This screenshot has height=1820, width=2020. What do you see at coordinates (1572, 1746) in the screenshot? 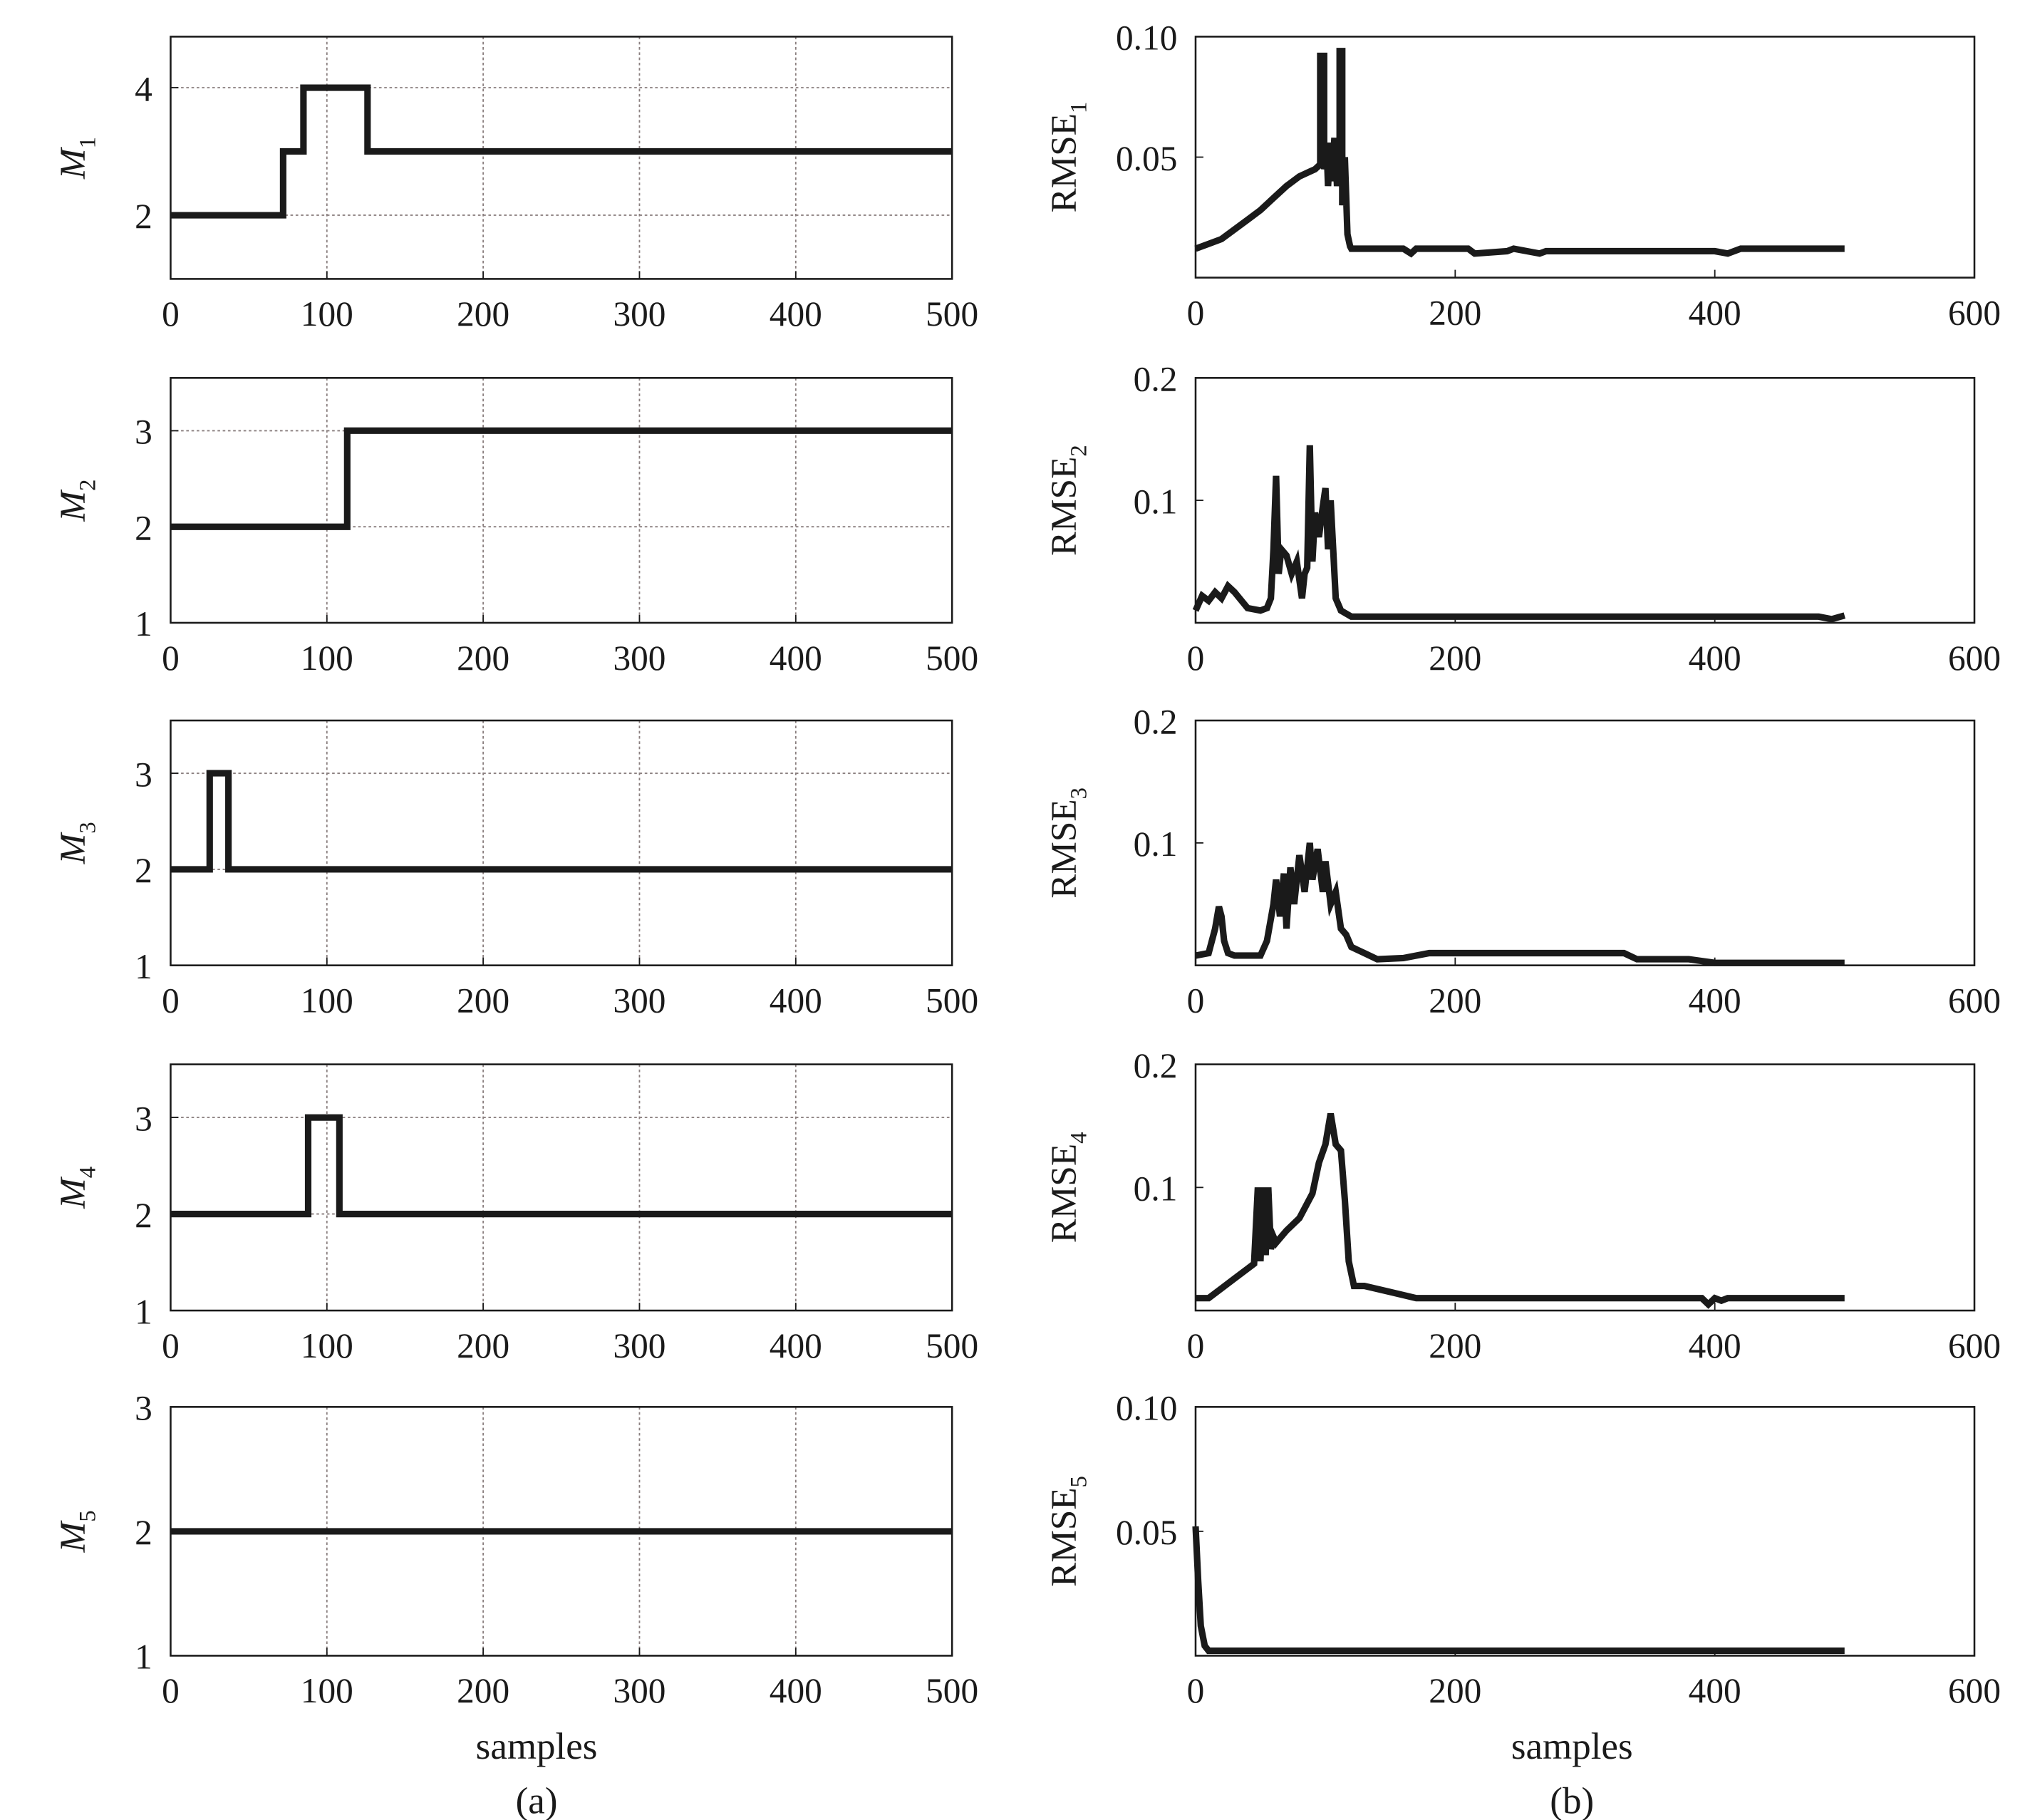
I see `right-xlabel: samples` at bounding box center [1572, 1746].